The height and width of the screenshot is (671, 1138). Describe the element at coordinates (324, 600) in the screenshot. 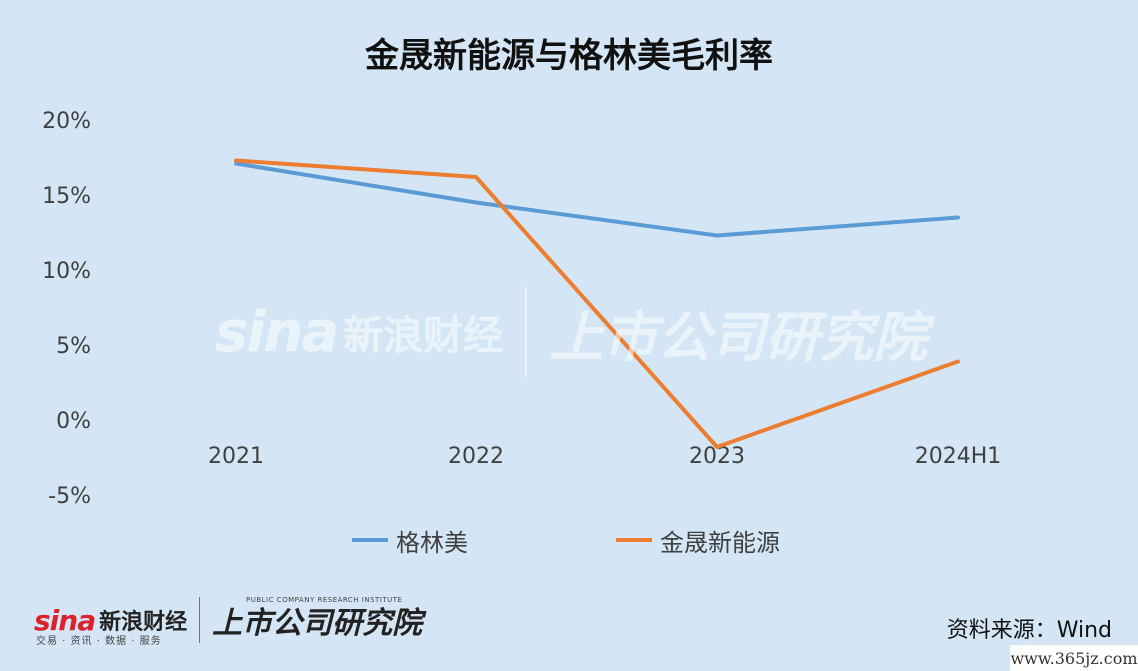

I see `institute-logo-subtitle: PUBLIC COMPANY RESEARCH INSTITUTE` at that location.